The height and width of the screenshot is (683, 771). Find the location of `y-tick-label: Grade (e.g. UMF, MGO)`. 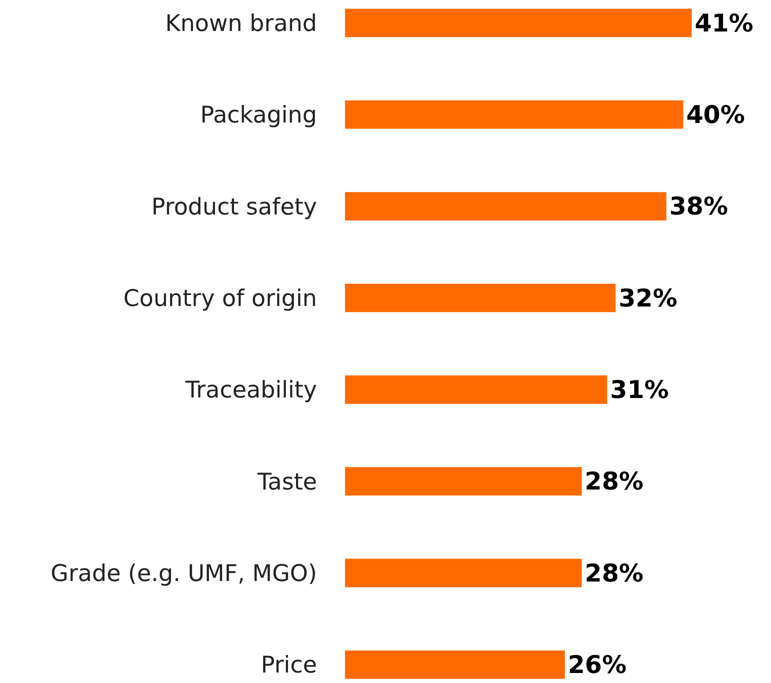

y-tick-label: Grade (e.g. UMF, MGO) is located at coordinates (183, 574).